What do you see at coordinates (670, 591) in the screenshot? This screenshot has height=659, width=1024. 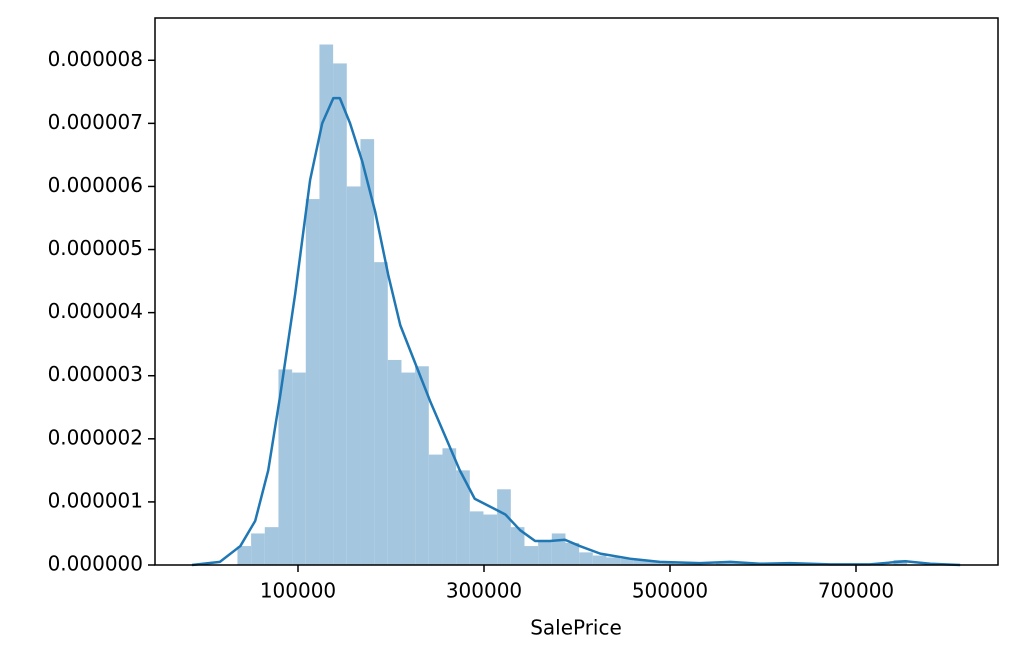 I see `x-tick-label: 500000` at bounding box center [670, 591].